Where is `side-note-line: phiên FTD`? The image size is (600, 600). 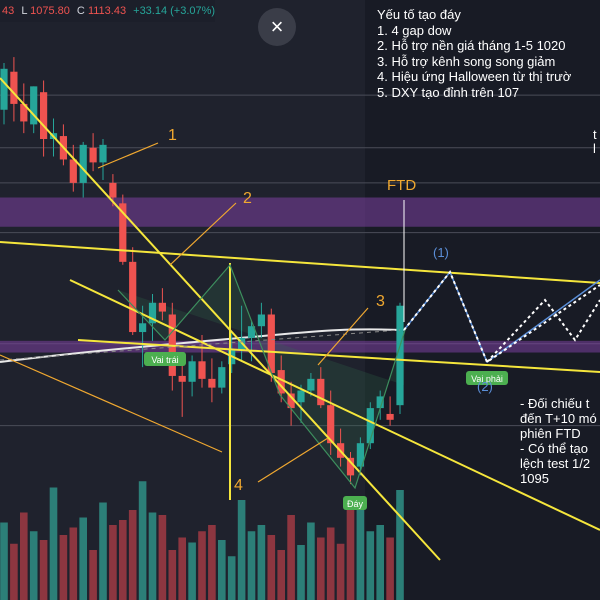 side-note-line: phiên FTD is located at coordinates (550, 433).